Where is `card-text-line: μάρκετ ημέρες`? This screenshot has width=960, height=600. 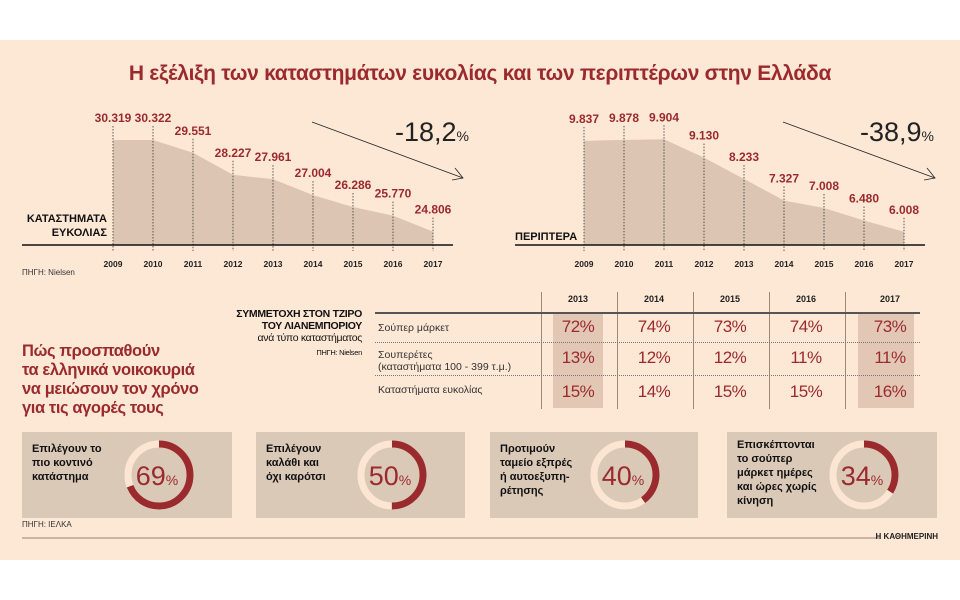
card-text-line: μάρκετ ημέρες is located at coordinates (775, 473).